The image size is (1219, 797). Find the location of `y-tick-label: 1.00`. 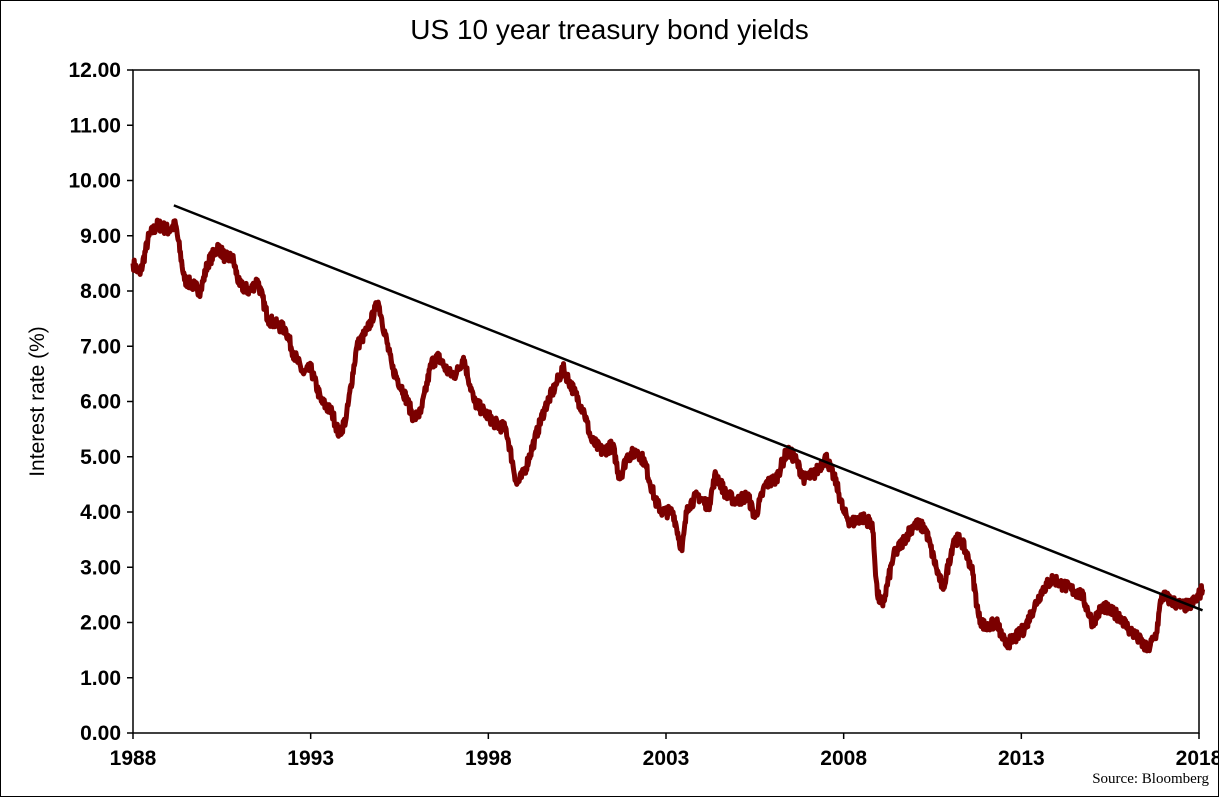

y-tick-label: 1.00 is located at coordinates (100, 678).